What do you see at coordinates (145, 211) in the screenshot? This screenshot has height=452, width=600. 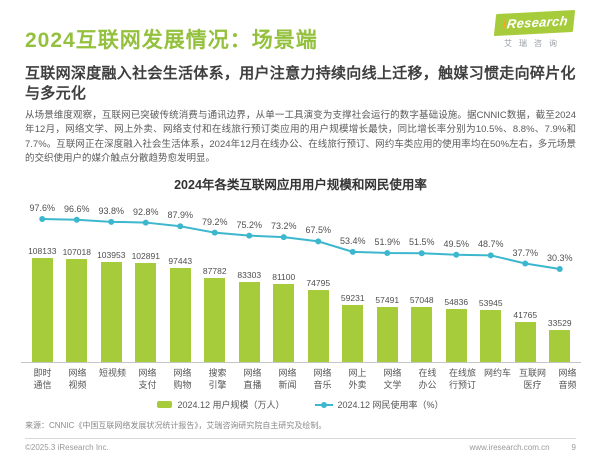 I see `usage-percent-label: 92.8%` at bounding box center [145, 211].